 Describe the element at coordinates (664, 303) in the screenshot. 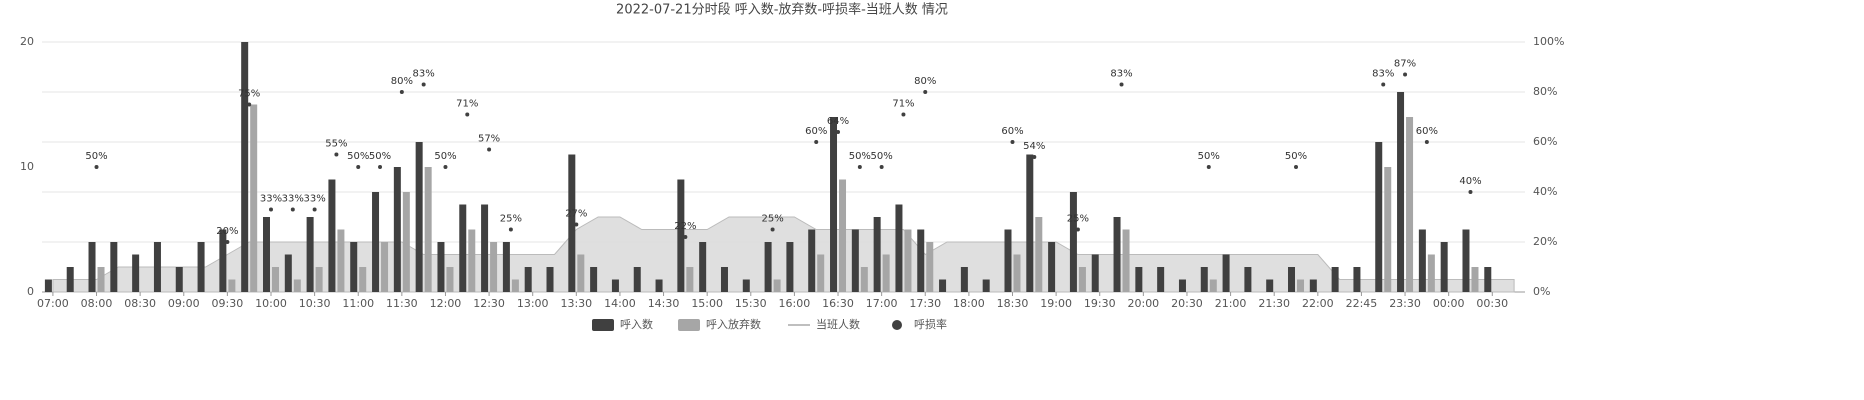

I see `x-tick-label: 14:30` at that location.